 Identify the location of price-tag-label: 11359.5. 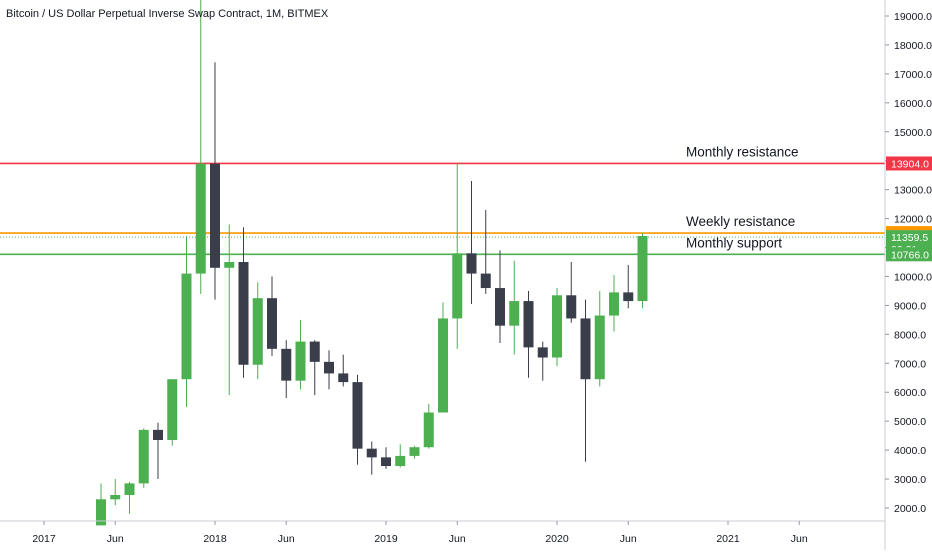
(909, 238).